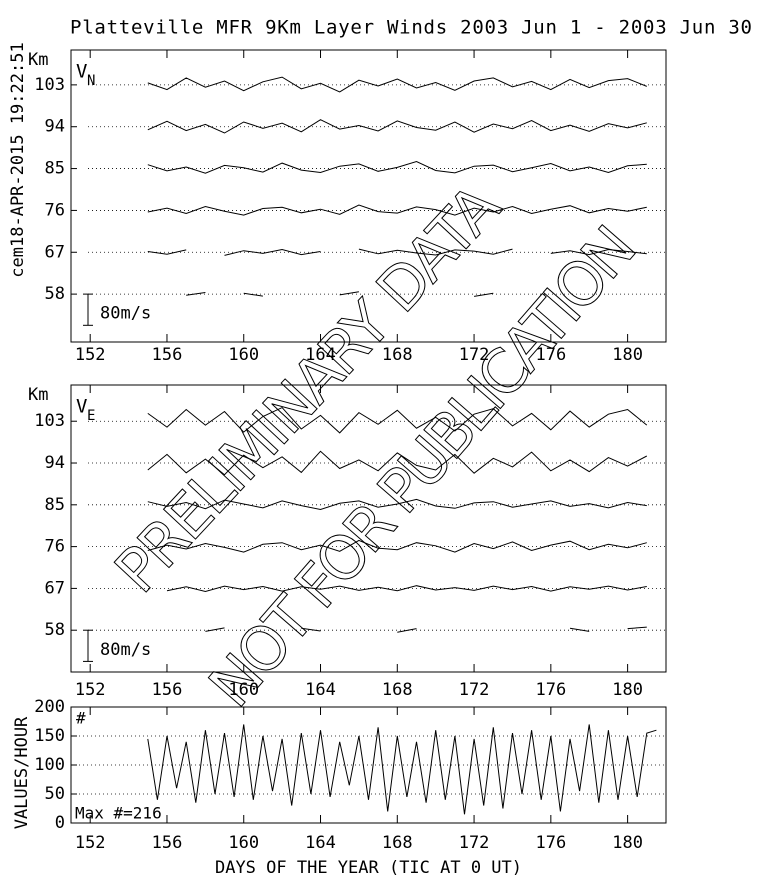 This screenshot has width=768, height=877. I want to click on x-axis-label: DAYS OF THE YEAR (TIC AT 0 UT), so click(368, 867).